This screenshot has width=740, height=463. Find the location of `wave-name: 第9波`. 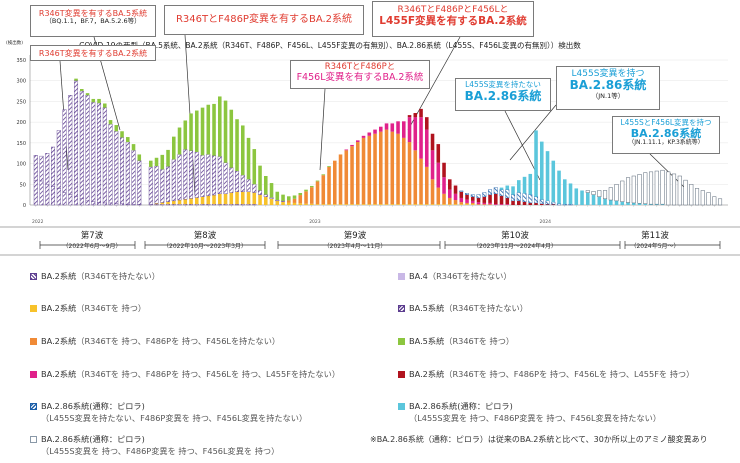

wave-name: 第9波 is located at coordinates (355, 236).